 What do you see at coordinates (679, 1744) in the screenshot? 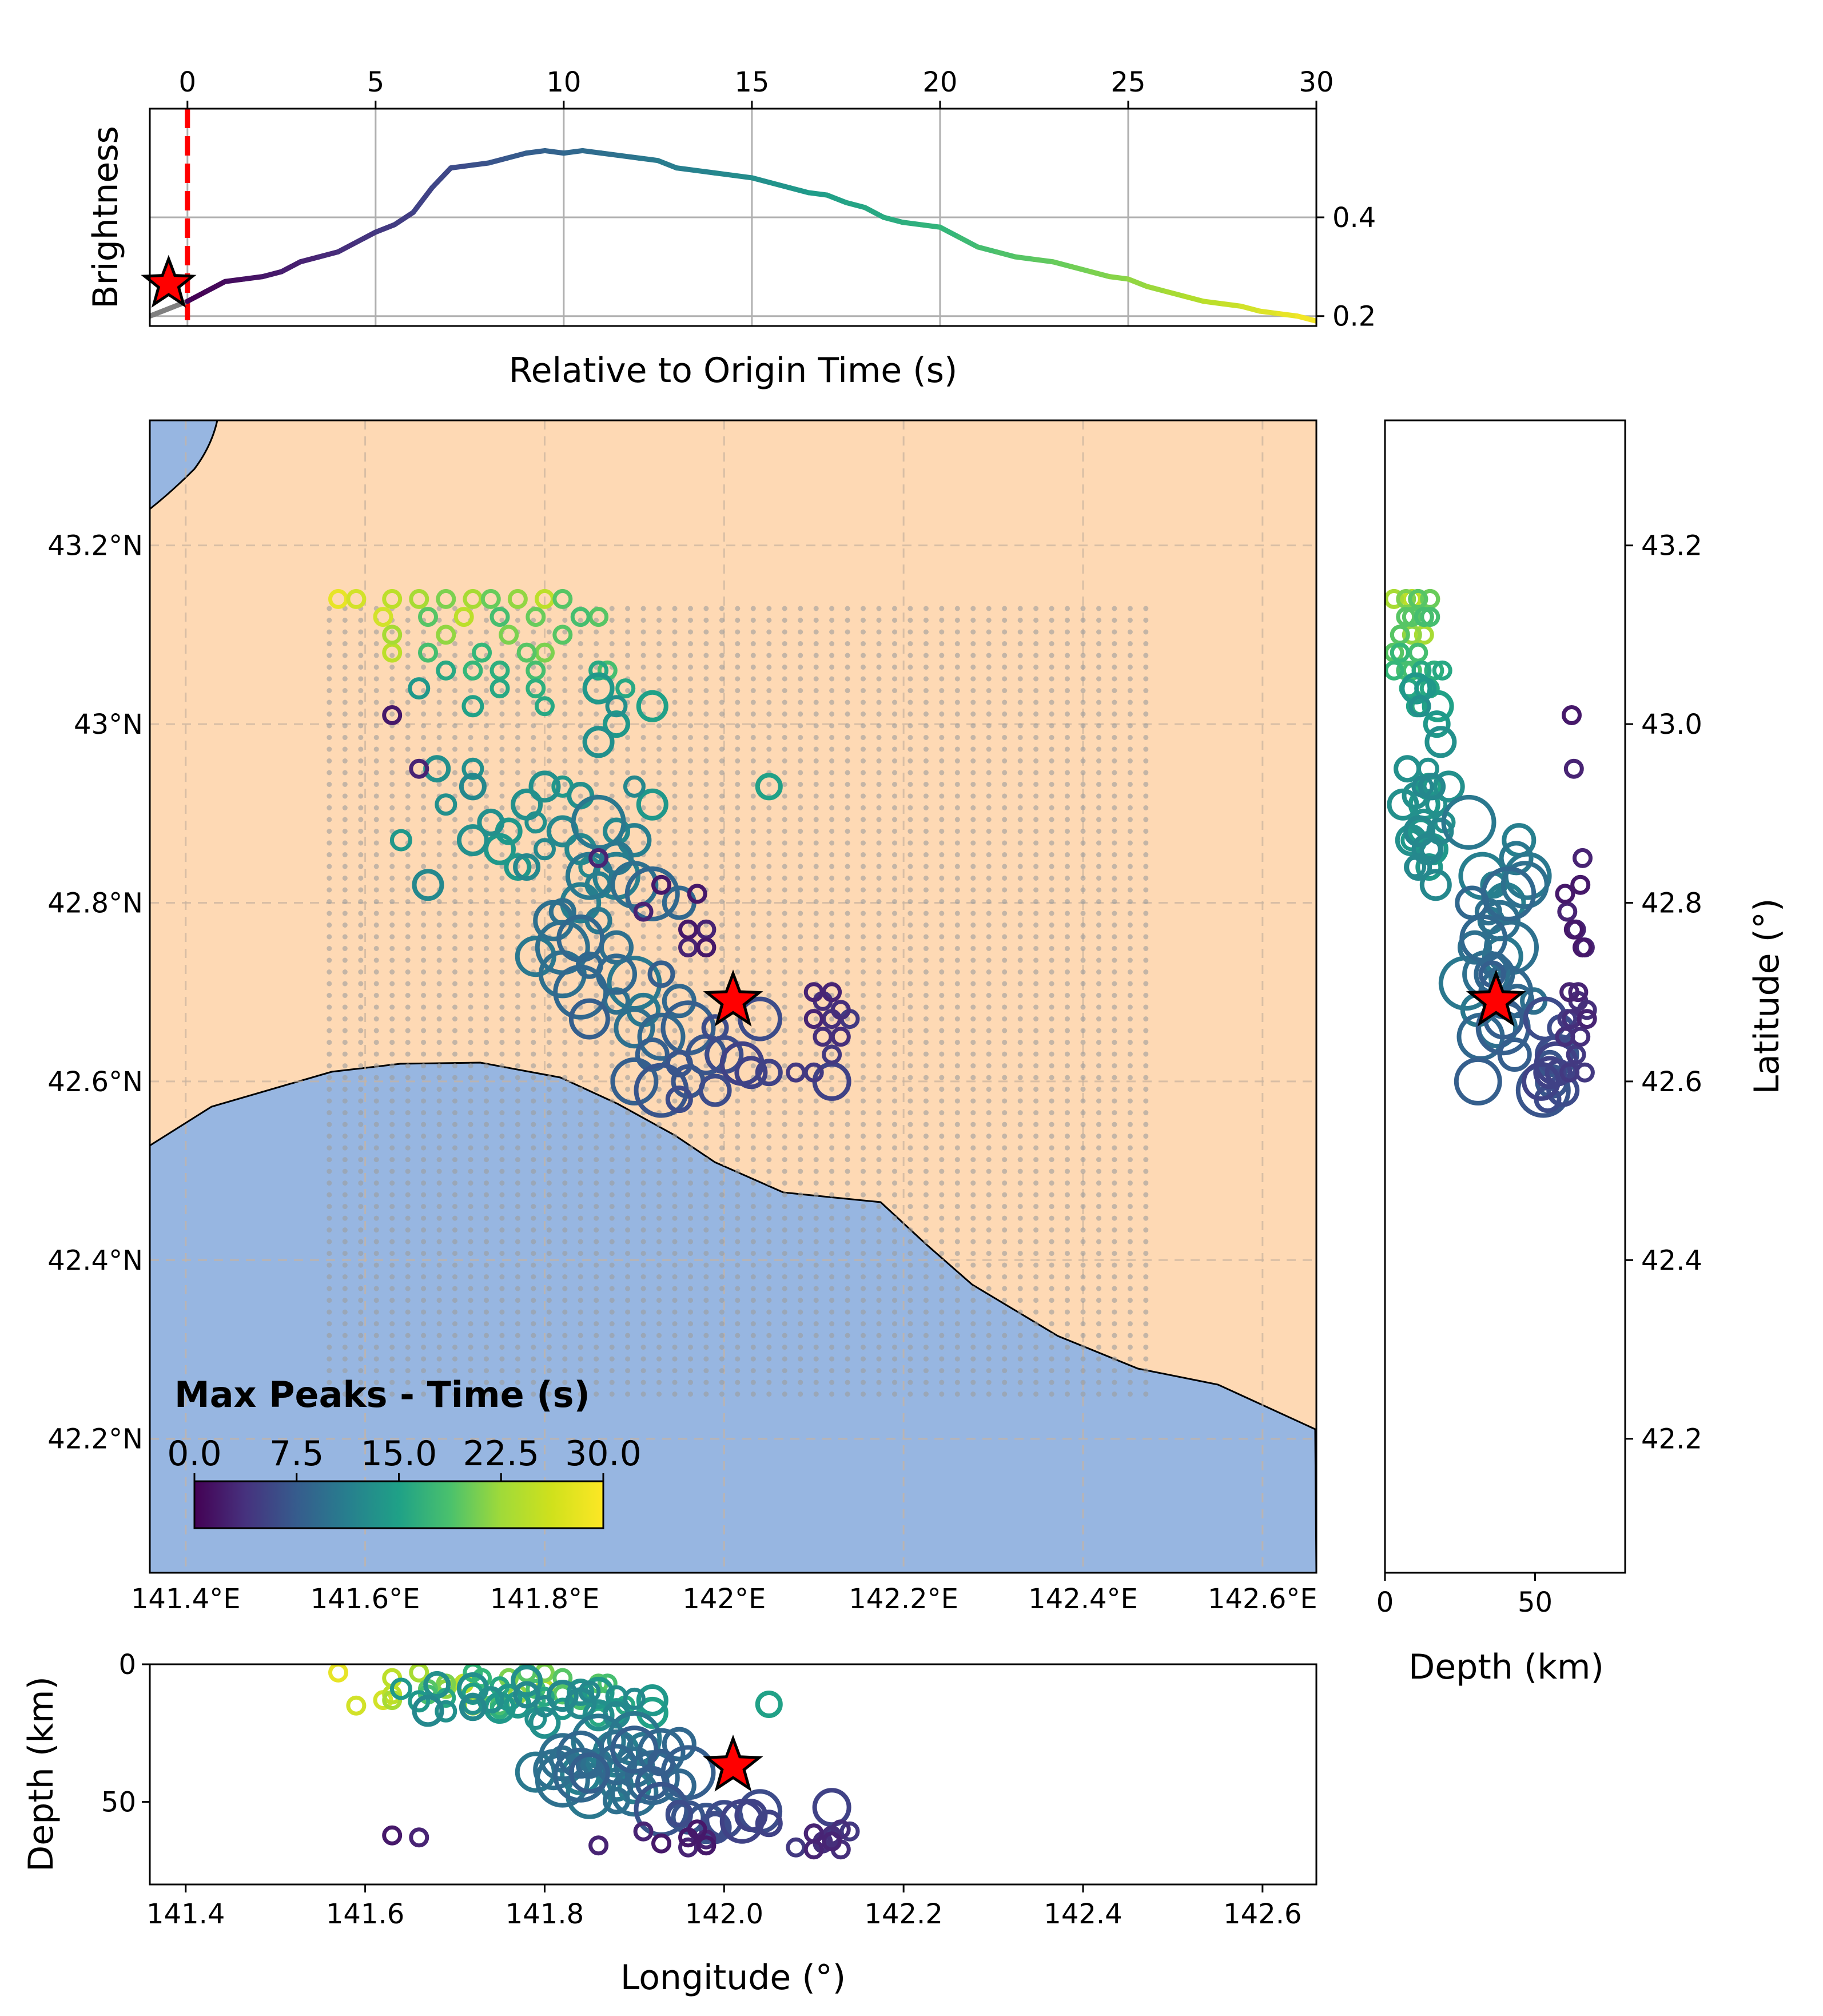
I see `longitude-depth-marker` at bounding box center [679, 1744].